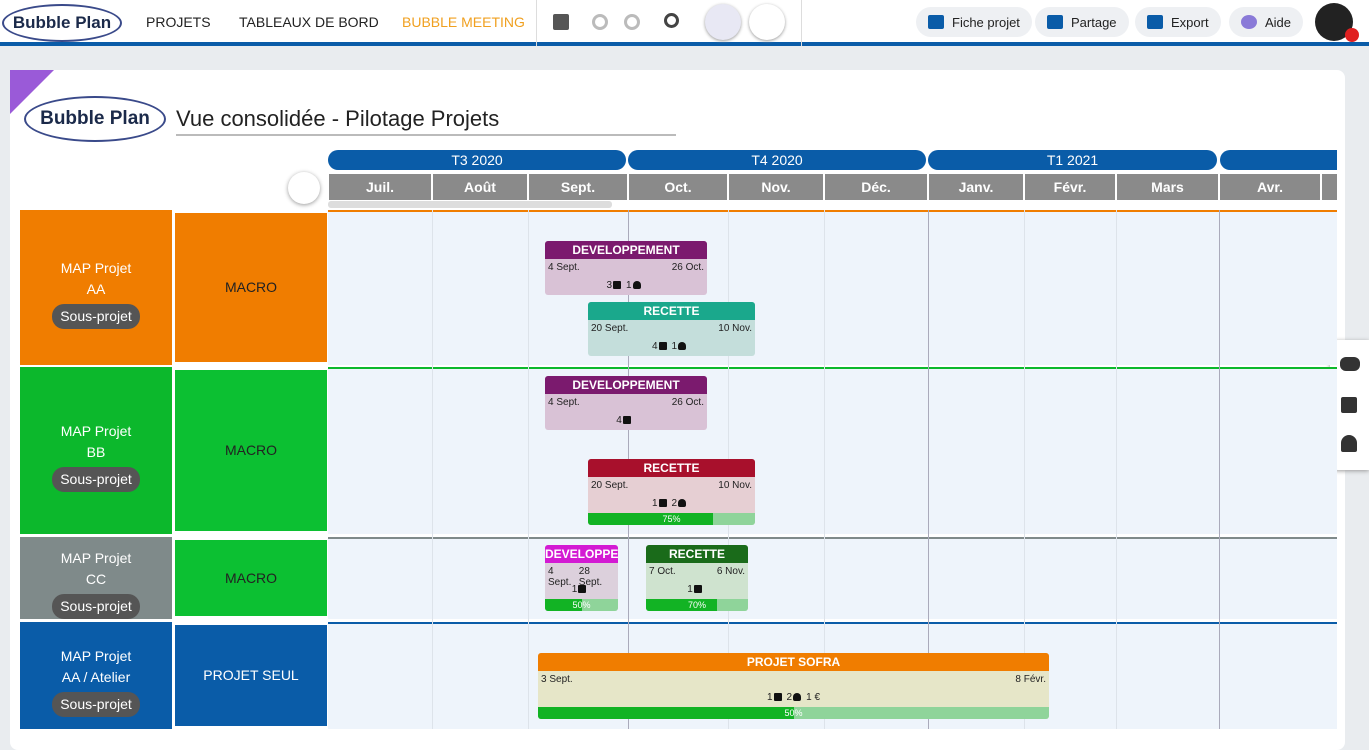 The image size is (1369, 750). What do you see at coordinates (723, 22) in the screenshot?
I see `calendar-button` at bounding box center [723, 22].